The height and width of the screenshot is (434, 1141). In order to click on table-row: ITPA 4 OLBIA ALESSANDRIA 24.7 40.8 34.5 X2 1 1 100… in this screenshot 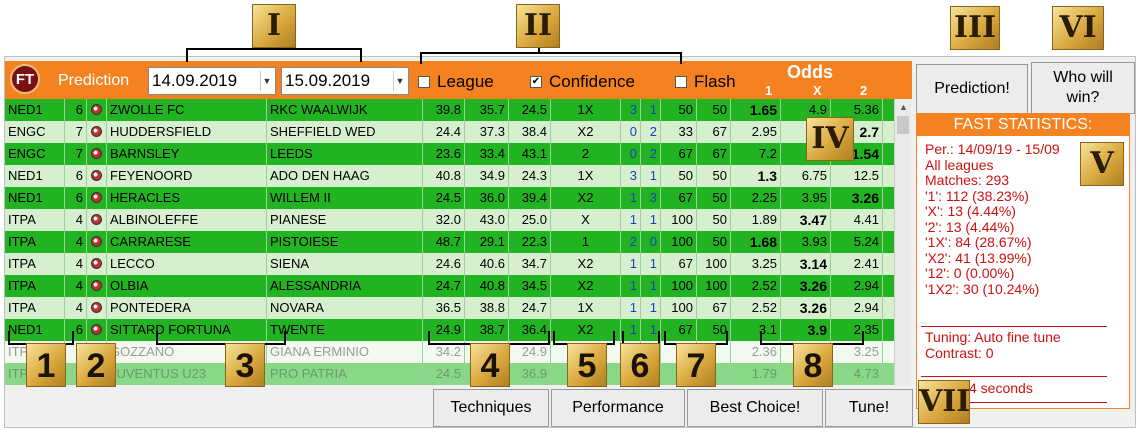, I will do `click(449, 286)`.